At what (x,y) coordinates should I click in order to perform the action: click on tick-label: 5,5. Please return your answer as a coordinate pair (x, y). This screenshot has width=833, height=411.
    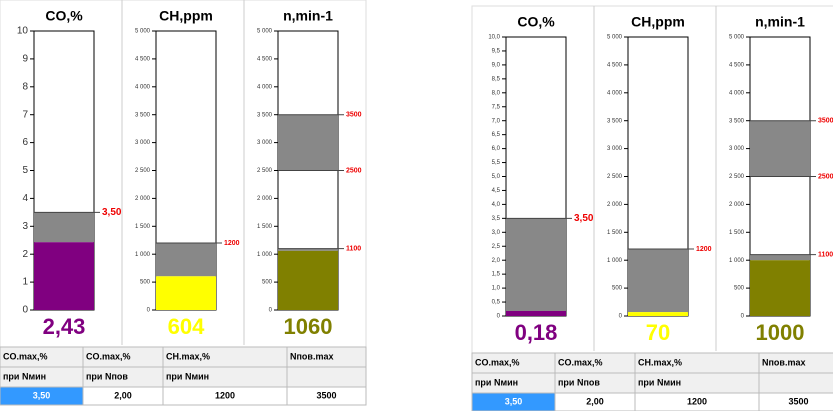
    Looking at the image, I should click on (496, 163).